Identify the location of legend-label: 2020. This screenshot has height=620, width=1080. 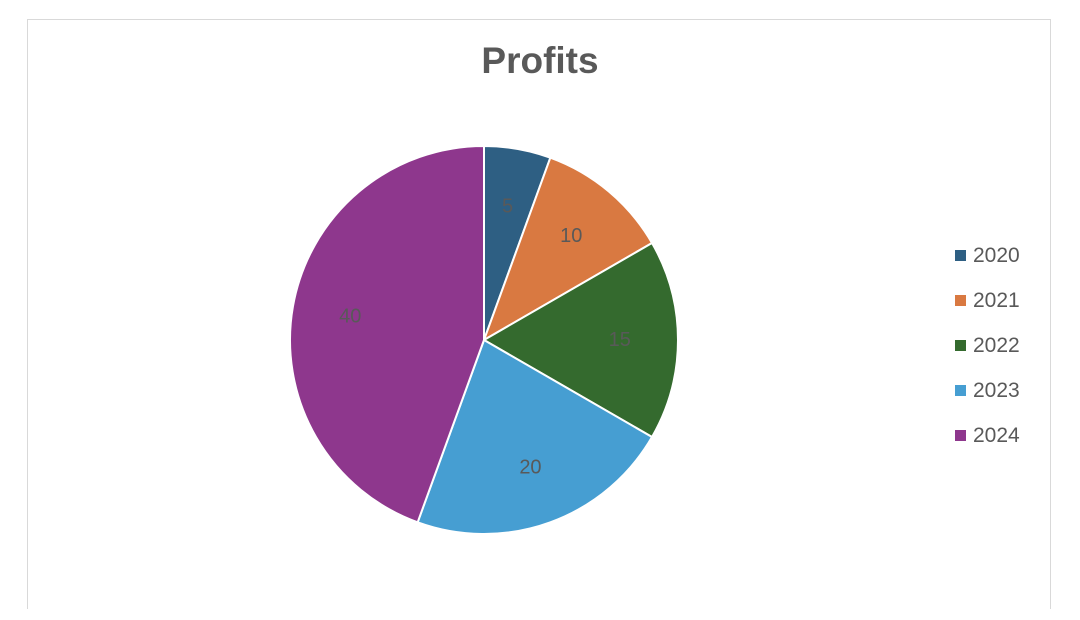
(996, 255).